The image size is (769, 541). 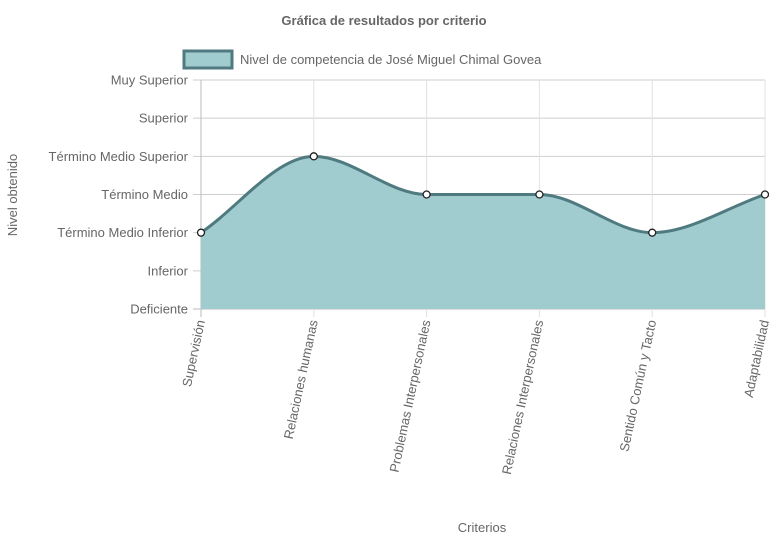 I want to click on series-line, so click(x=483, y=194).